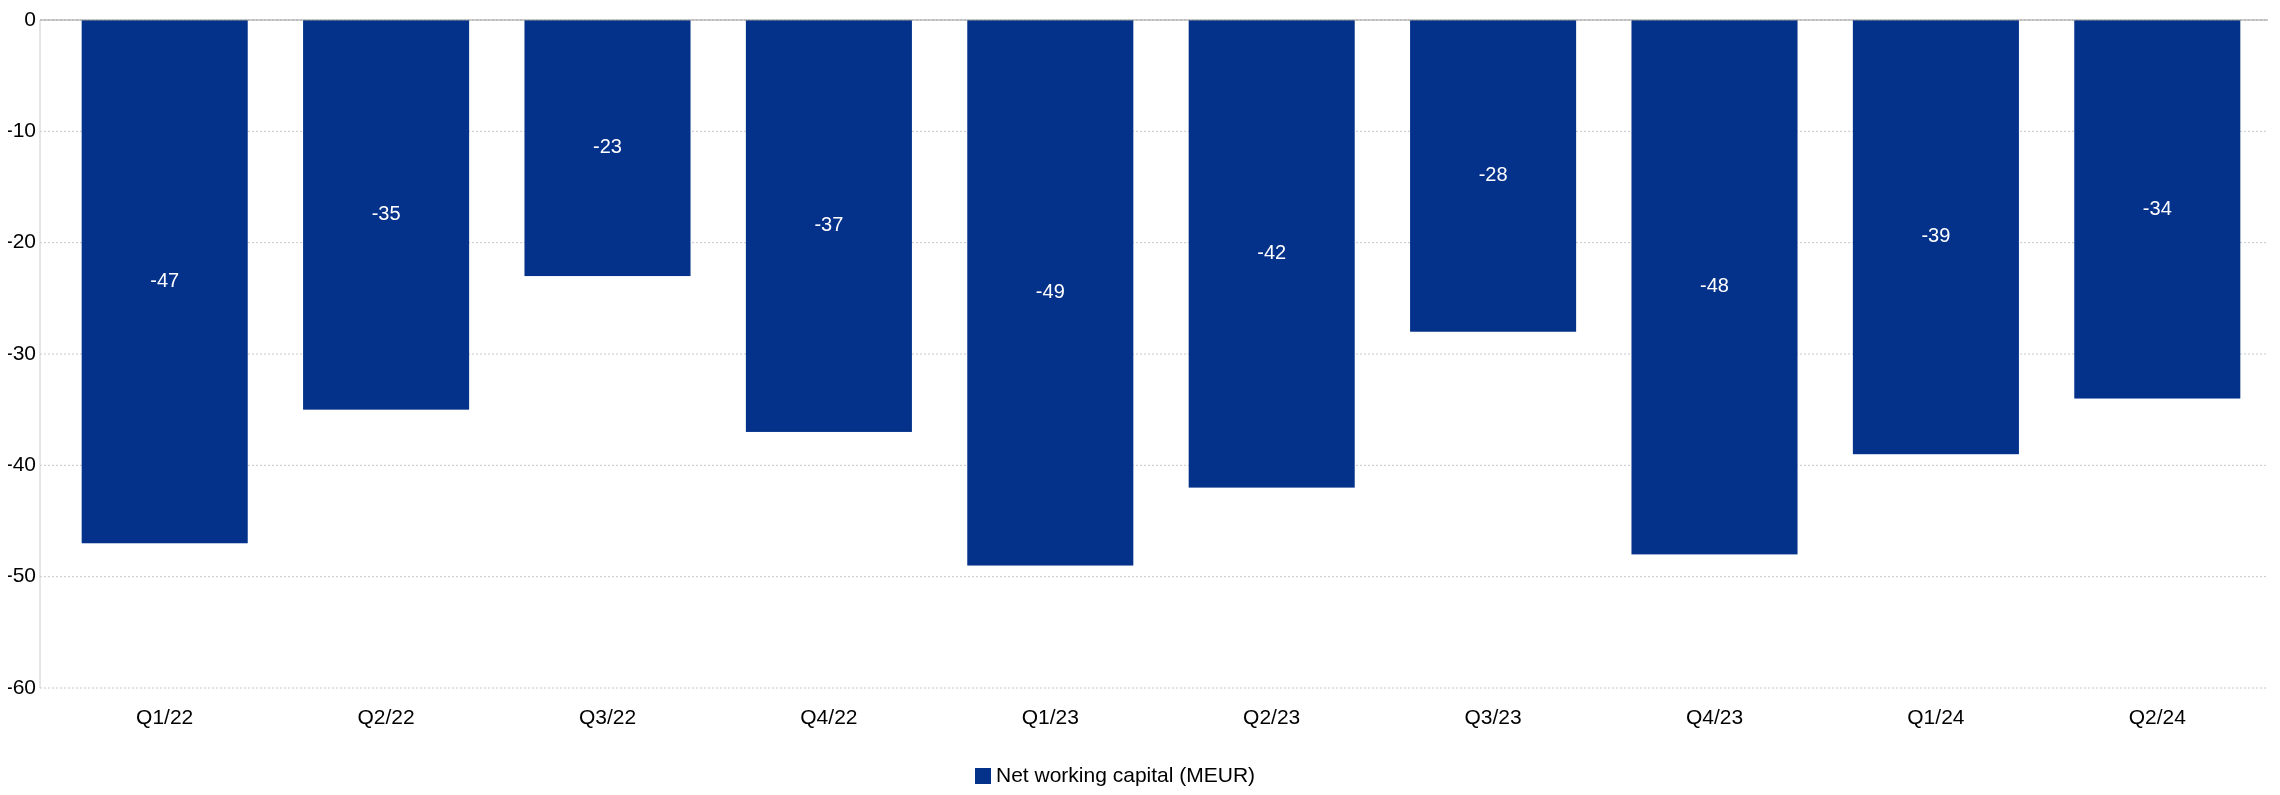  I want to click on x-tick-label: Q3/23, so click(1493, 716).